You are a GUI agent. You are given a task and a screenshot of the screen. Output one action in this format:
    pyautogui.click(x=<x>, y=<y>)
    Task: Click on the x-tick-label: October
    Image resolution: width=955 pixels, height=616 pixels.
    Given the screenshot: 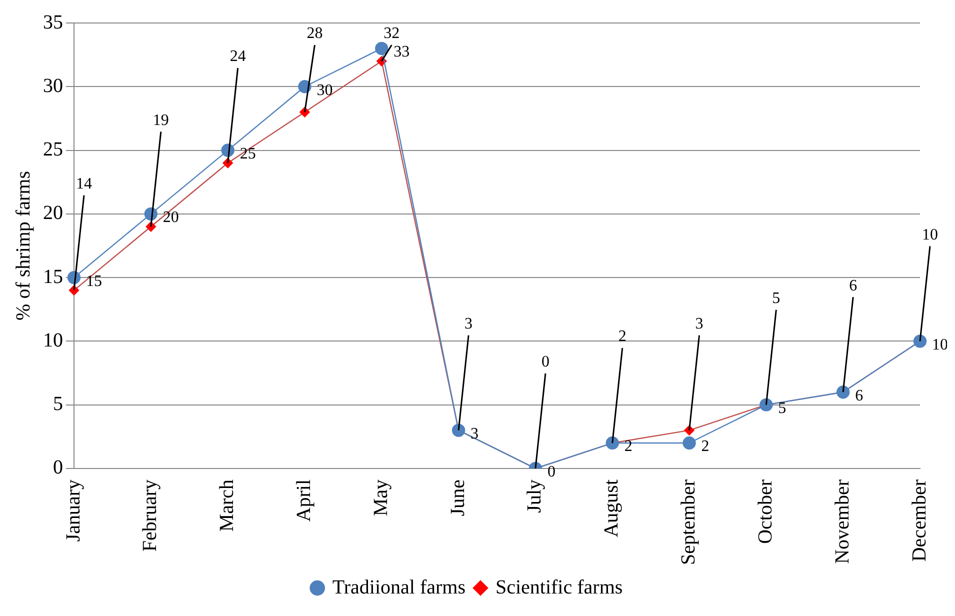 What is the action you would take?
    pyautogui.click(x=765, y=511)
    